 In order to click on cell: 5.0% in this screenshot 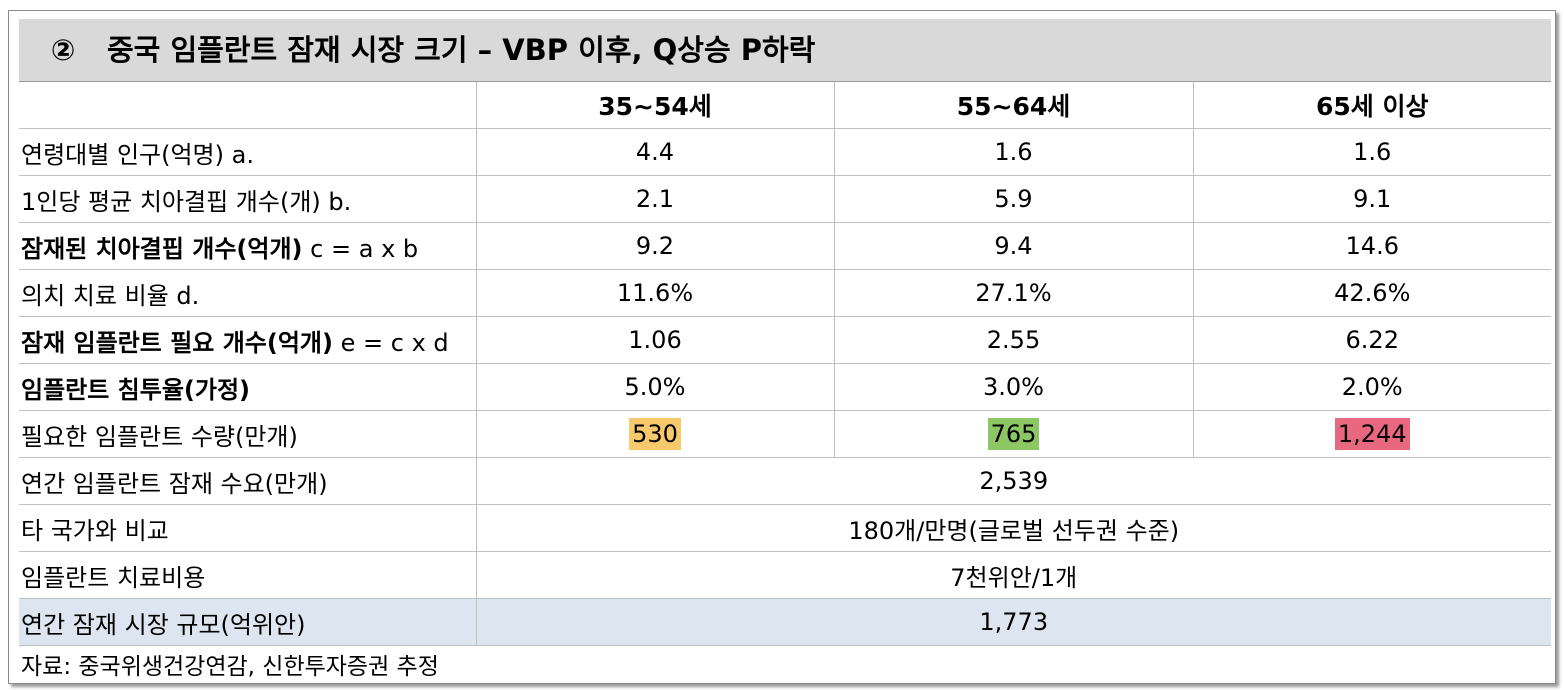, I will do `click(654, 387)`.